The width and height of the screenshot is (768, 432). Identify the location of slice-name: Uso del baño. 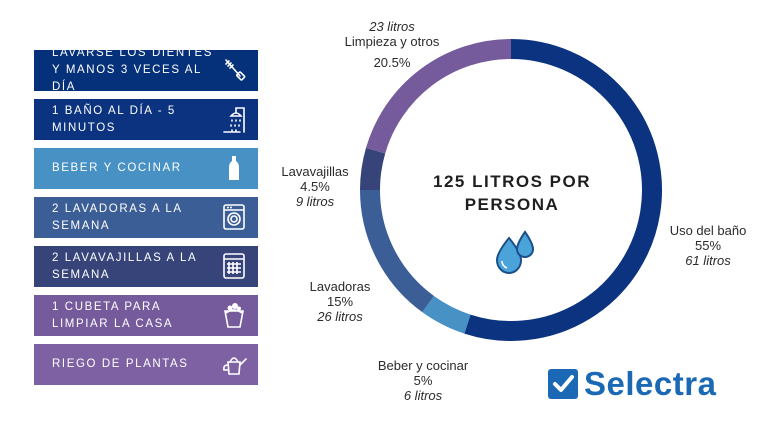
(708, 230).